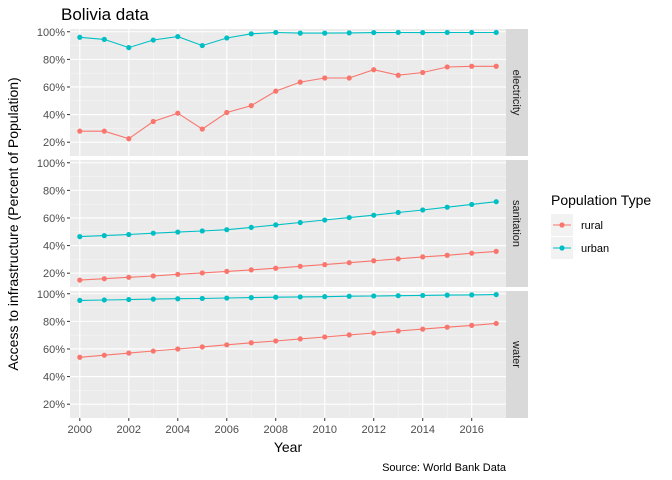  What do you see at coordinates (601, 200) in the screenshot?
I see `legend-title: Population Type` at bounding box center [601, 200].